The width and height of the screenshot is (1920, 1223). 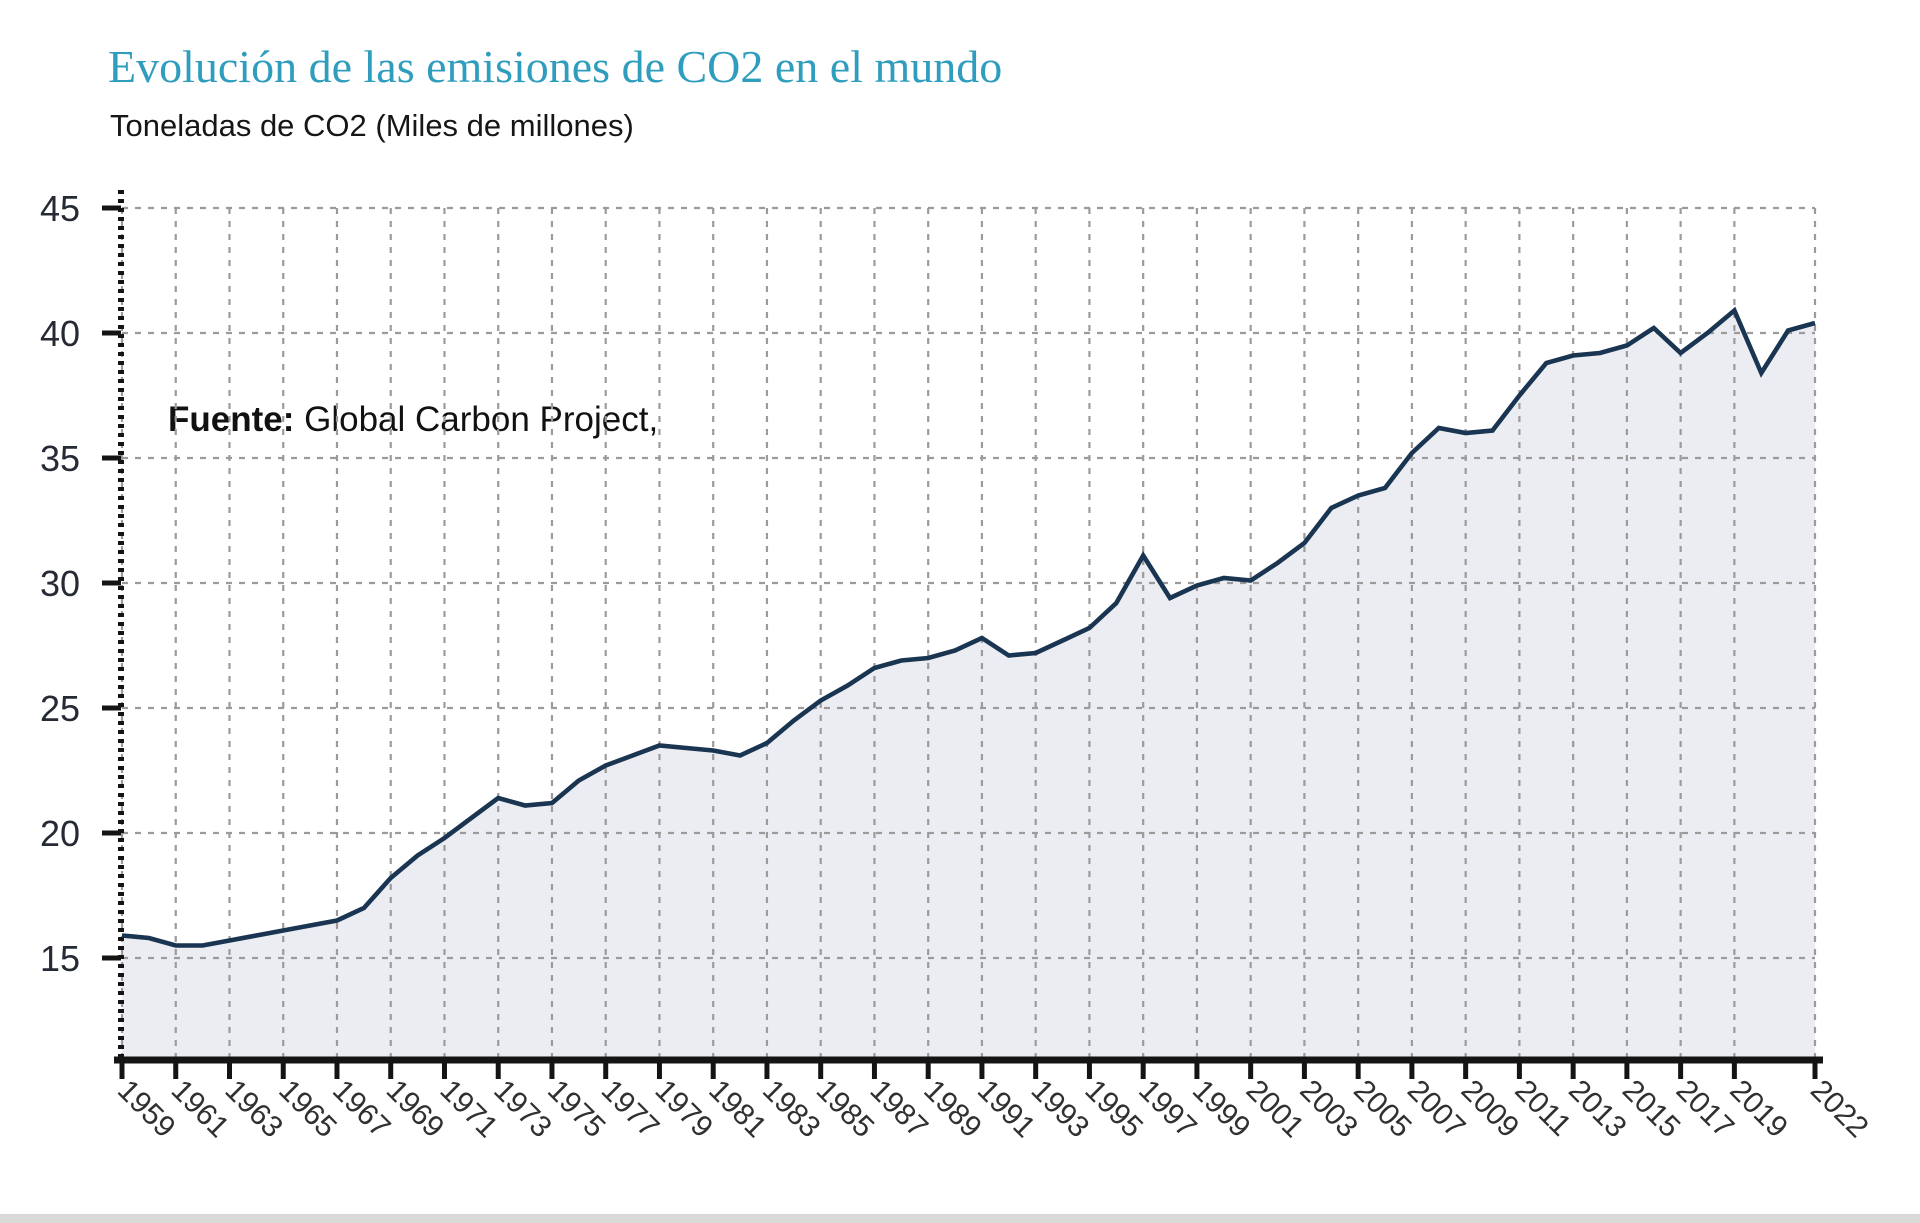 What do you see at coordinates (576, 1109) in the screenshot?
I see `x-tick-label: 1975` at bounding box center [576, 1109].